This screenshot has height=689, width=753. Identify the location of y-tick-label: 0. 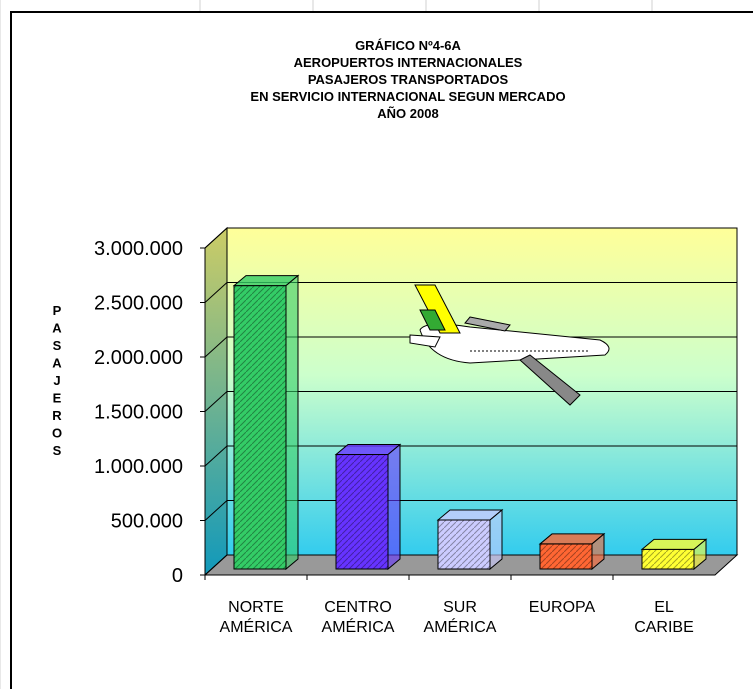
(177, 576).